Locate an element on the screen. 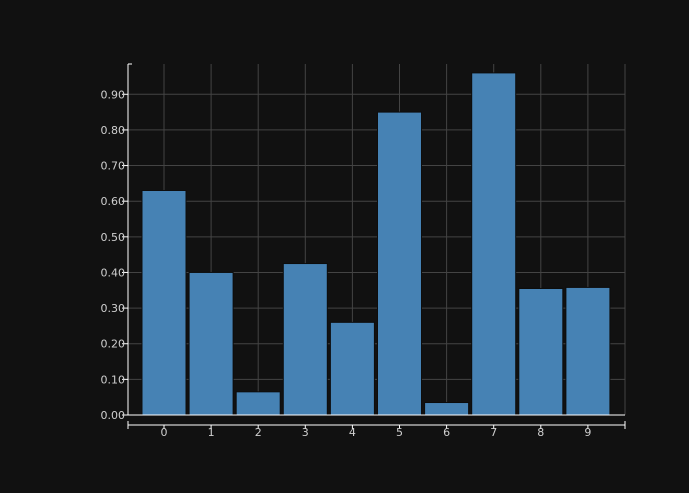 This screenshot has width=689, height=493. y-tick-label: 0.30 is located at coordinates (113, 308).